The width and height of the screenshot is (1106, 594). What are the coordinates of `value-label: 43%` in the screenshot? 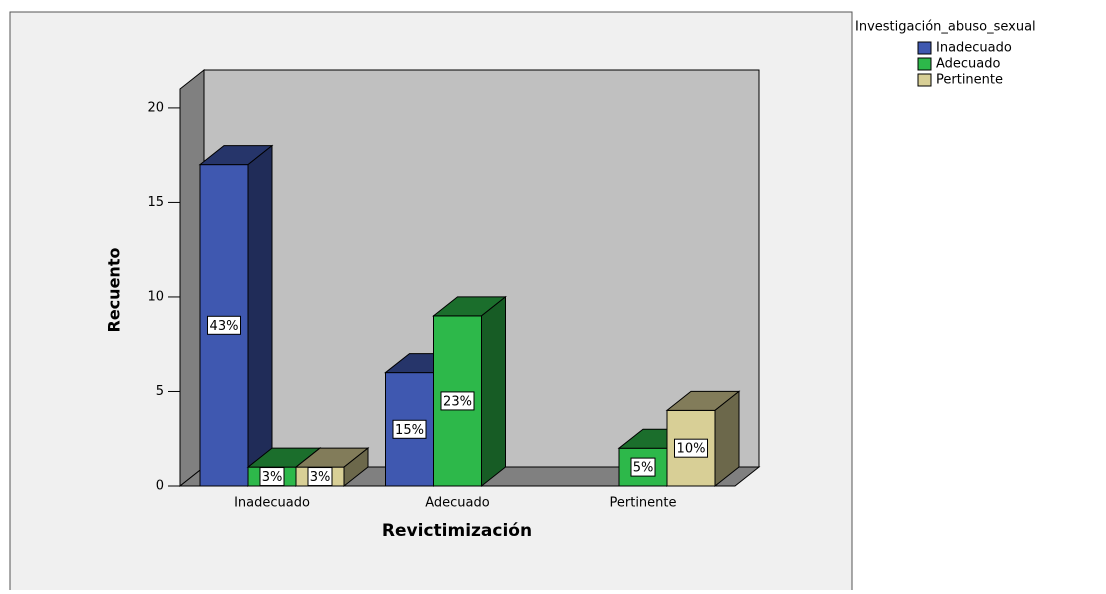 It's located at (224, 326).